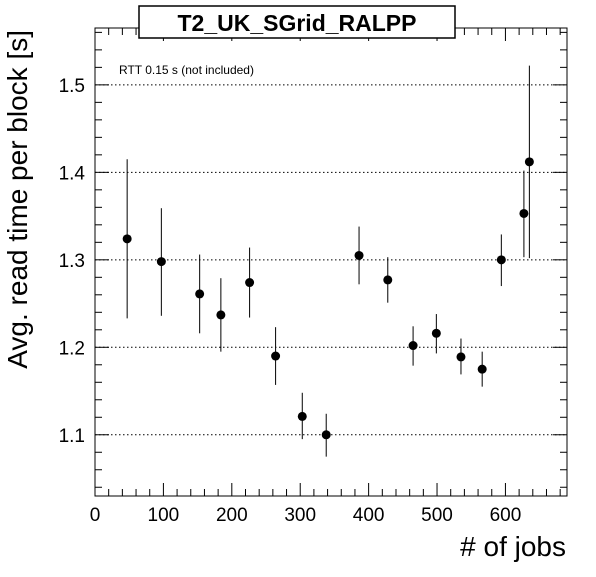  I want to click on y-tick-label: 1.2, so click(72, 348).